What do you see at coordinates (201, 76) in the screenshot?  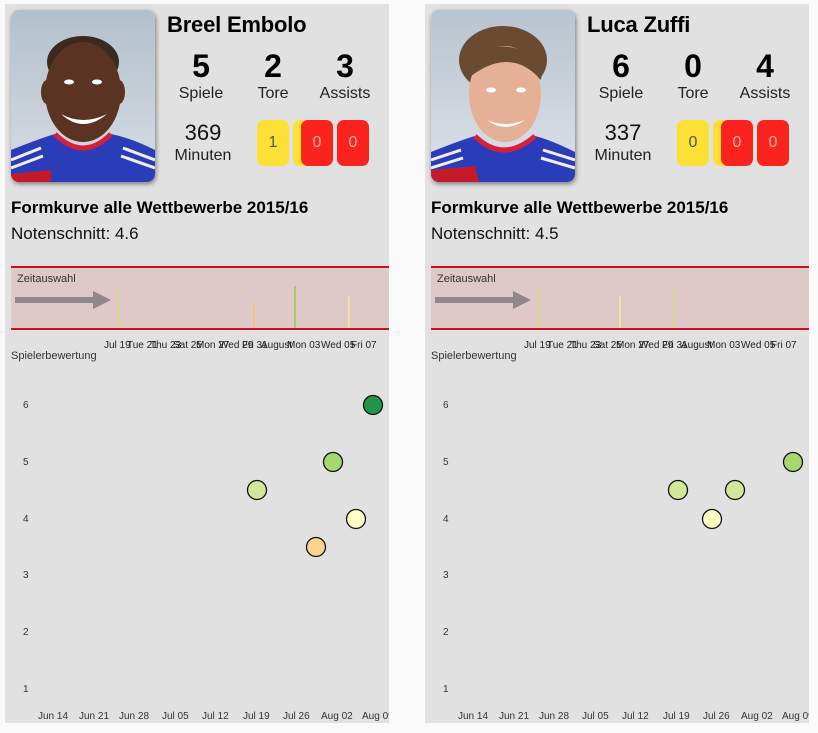 I see `stat-games: 5 Spiele` at bounding box center [201, 76].